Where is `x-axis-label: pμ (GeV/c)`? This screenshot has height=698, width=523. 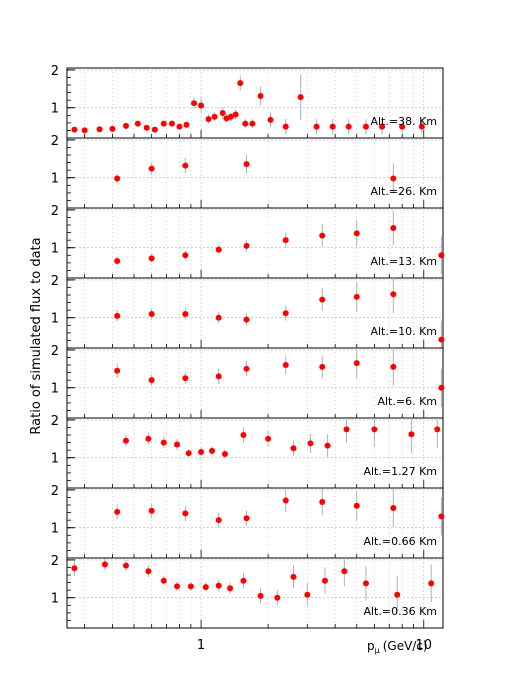
x-axis-label: pμ (GeV/c) is located at coordinates (397, 647).